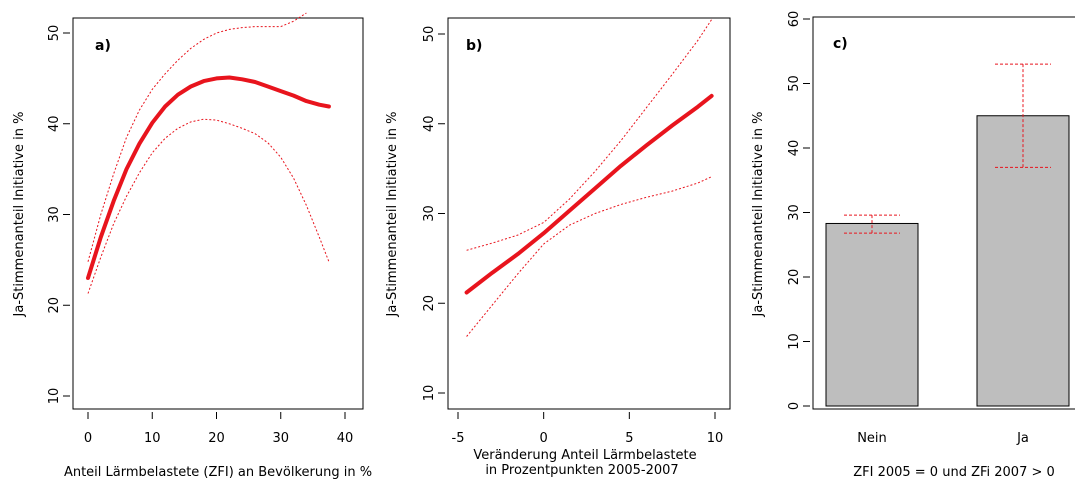  I want to click on panel-b-x-tick-label: -5, so click(458, 438).